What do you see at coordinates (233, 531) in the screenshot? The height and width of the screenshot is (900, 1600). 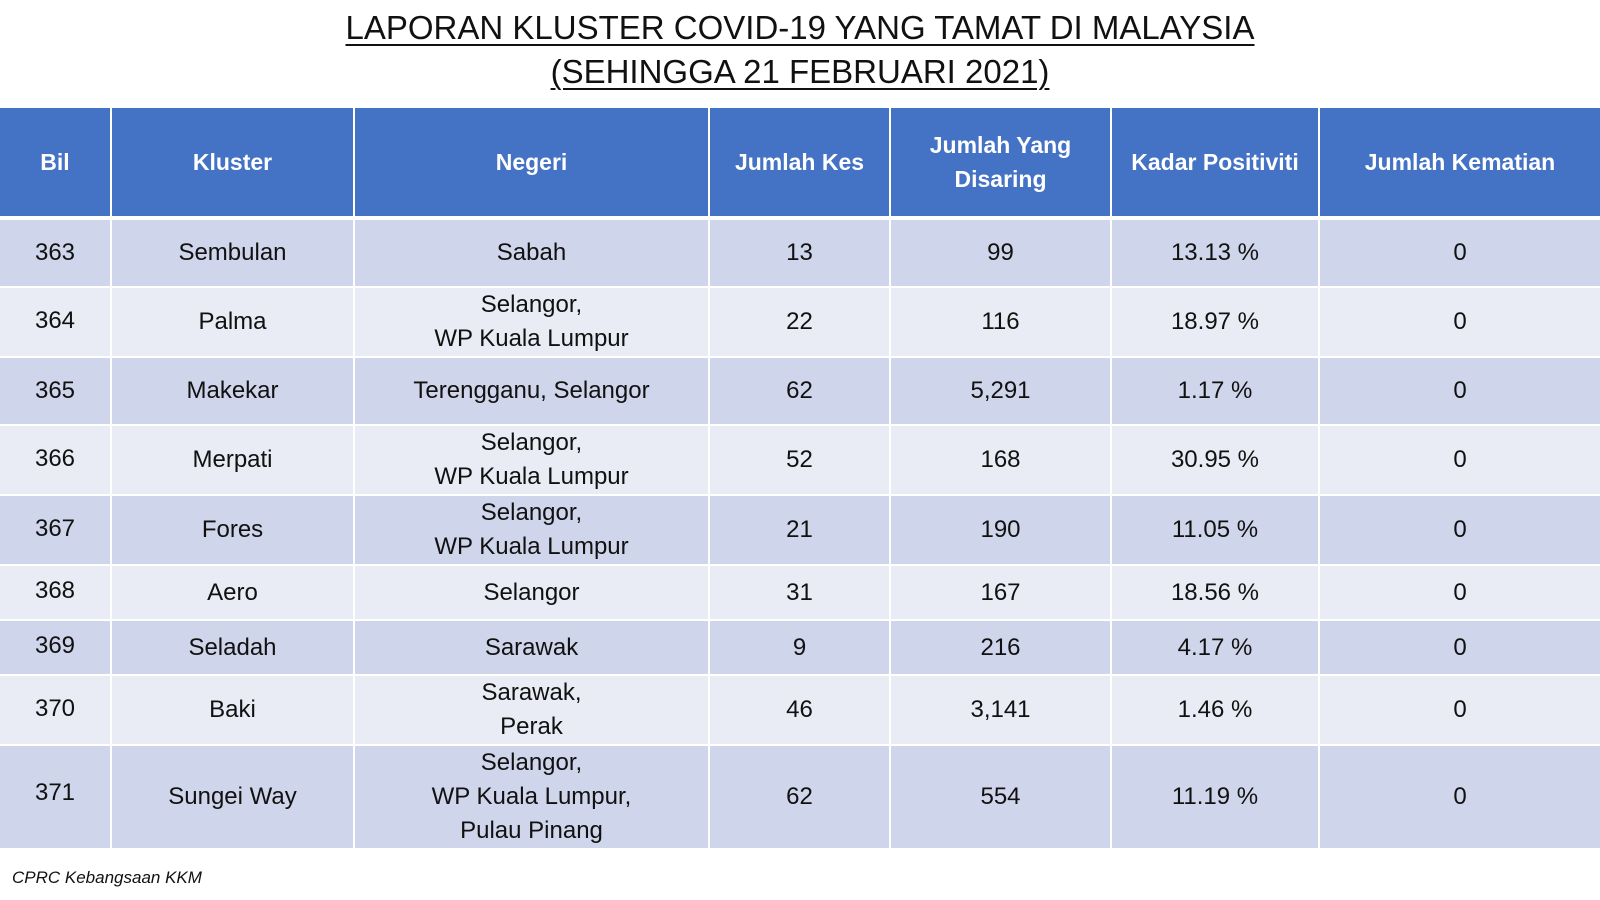 I see `cell-kluster: Fores` at bounding box center [233, 531].